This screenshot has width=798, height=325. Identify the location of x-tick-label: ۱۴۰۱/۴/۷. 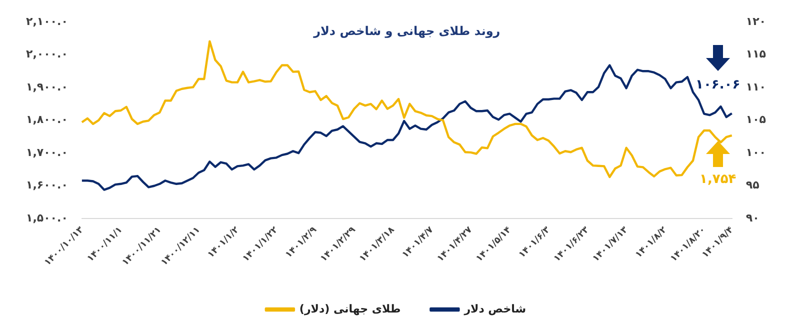
(418, 242).